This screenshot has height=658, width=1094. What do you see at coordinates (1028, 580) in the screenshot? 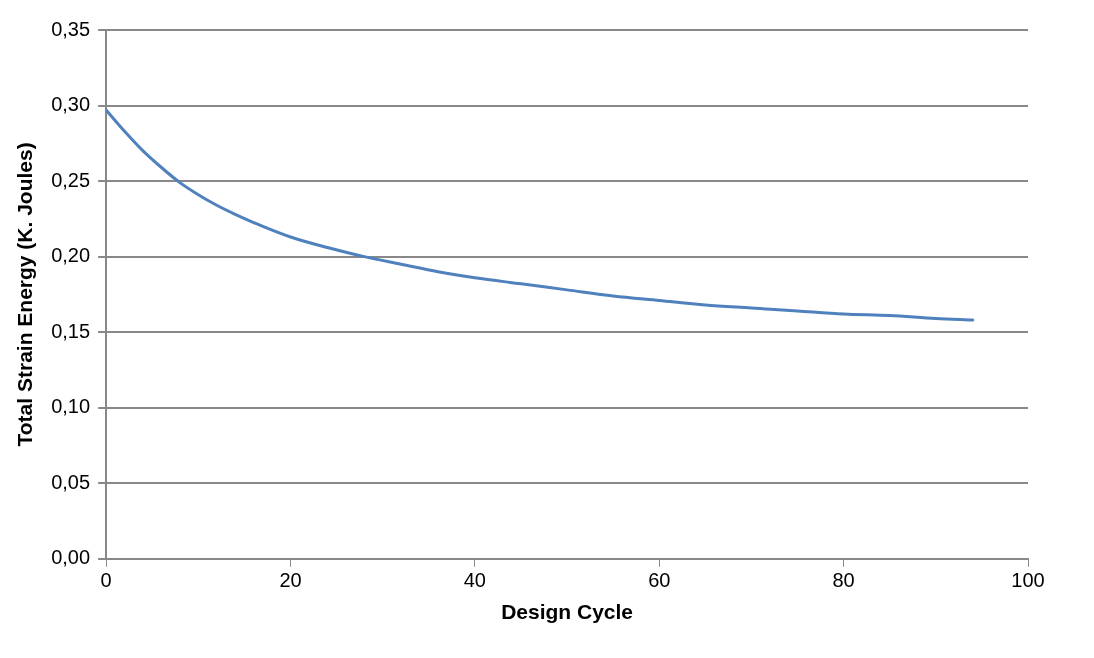
I see `x-tick-label: 100` at bounding box center [1028, 580].